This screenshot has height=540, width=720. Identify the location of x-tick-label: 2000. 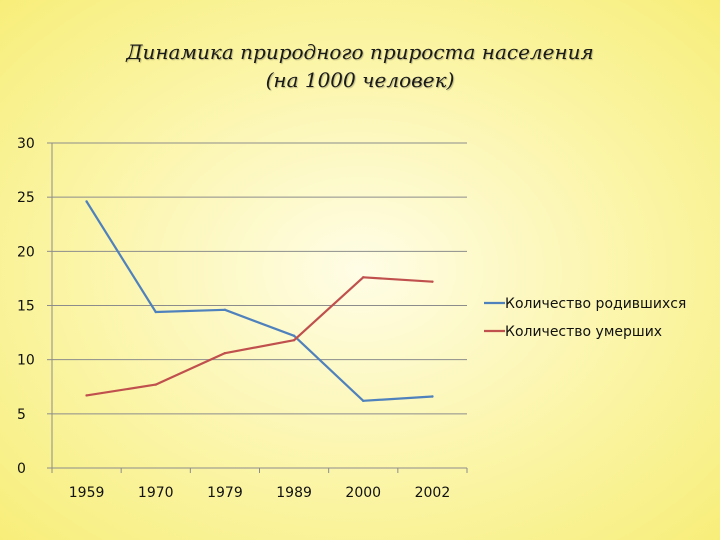
(363, 493).